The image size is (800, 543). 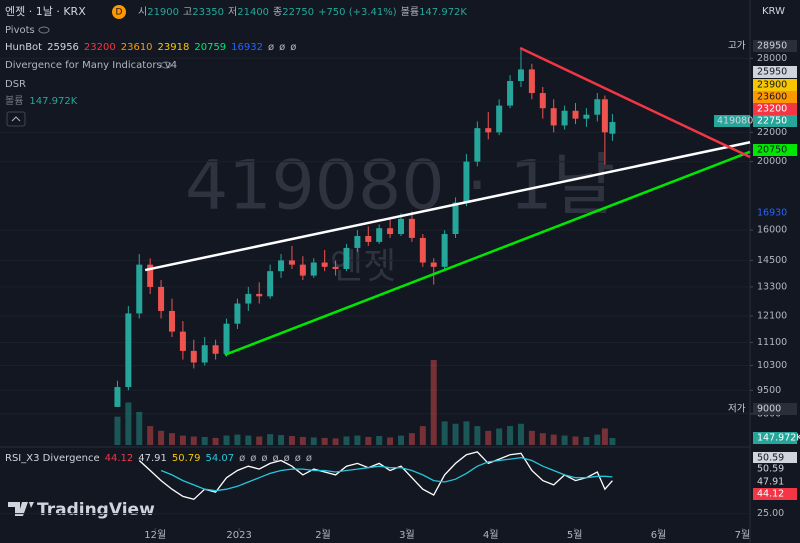 What do you see at coordinates (208, 12) in the screenshot?
I see `ohlc-value: 23350` at bounding box center [208, 12].